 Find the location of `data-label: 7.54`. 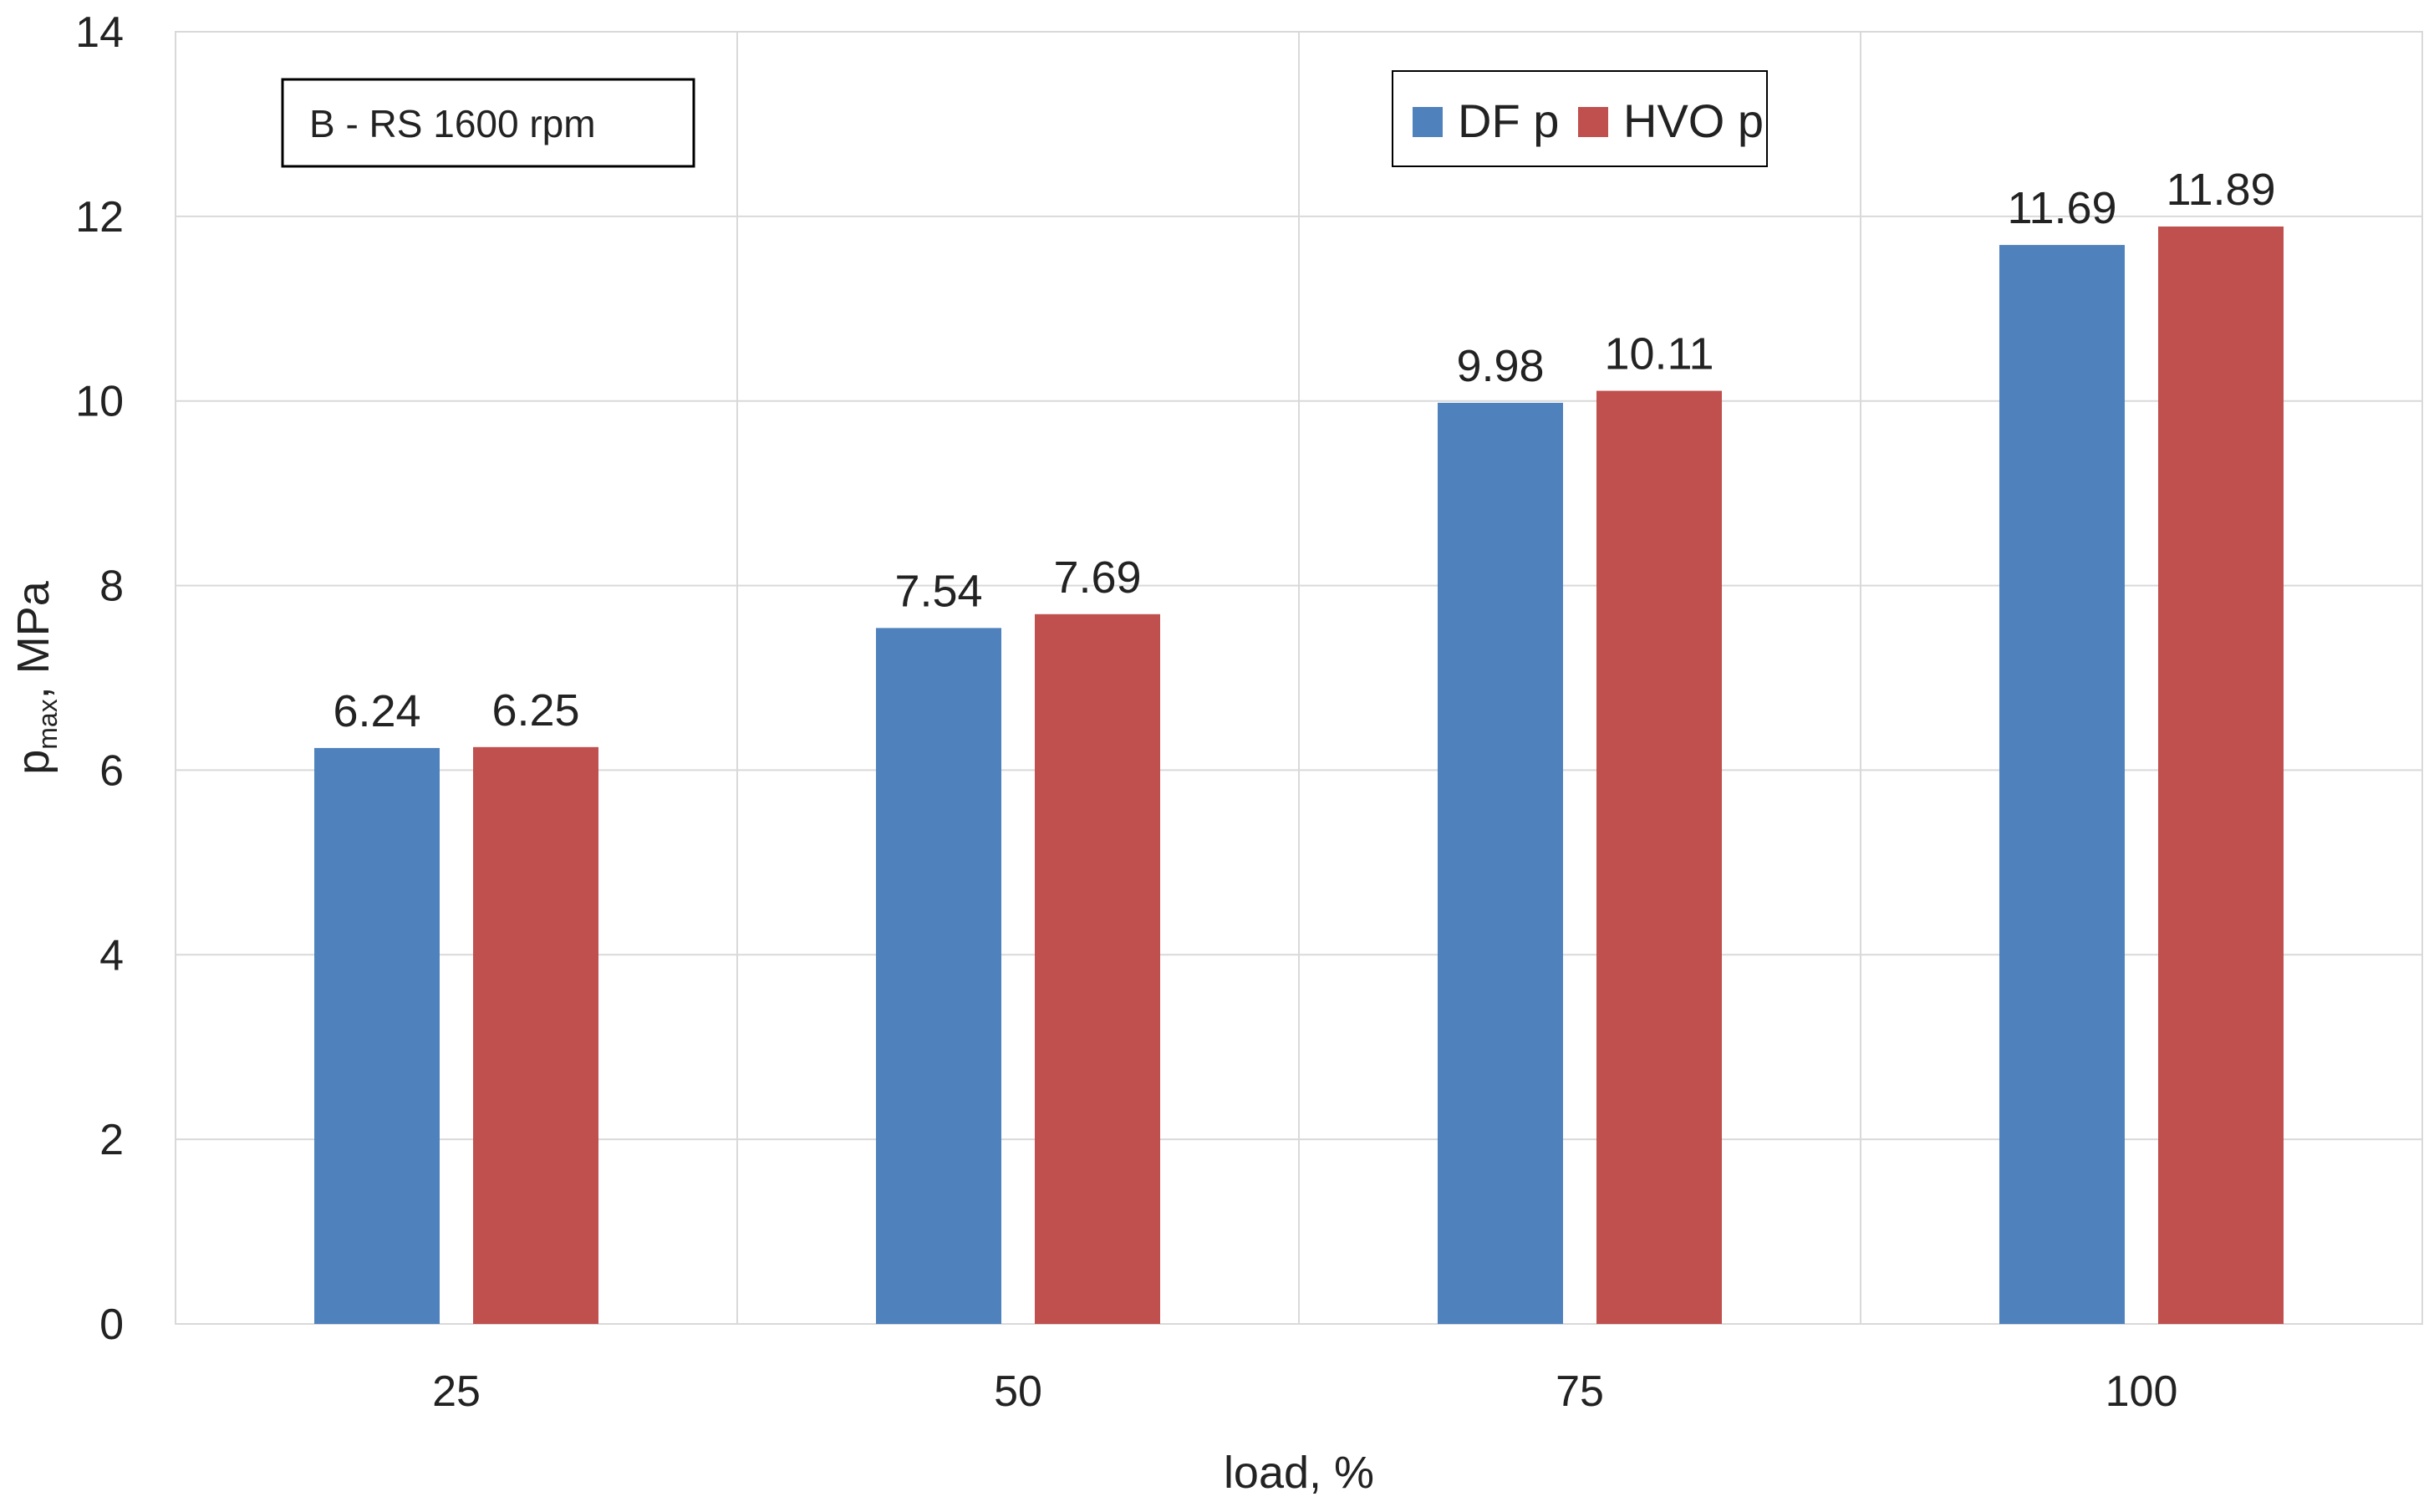

data-label: 7.54 is located at coordinates (938, 591).